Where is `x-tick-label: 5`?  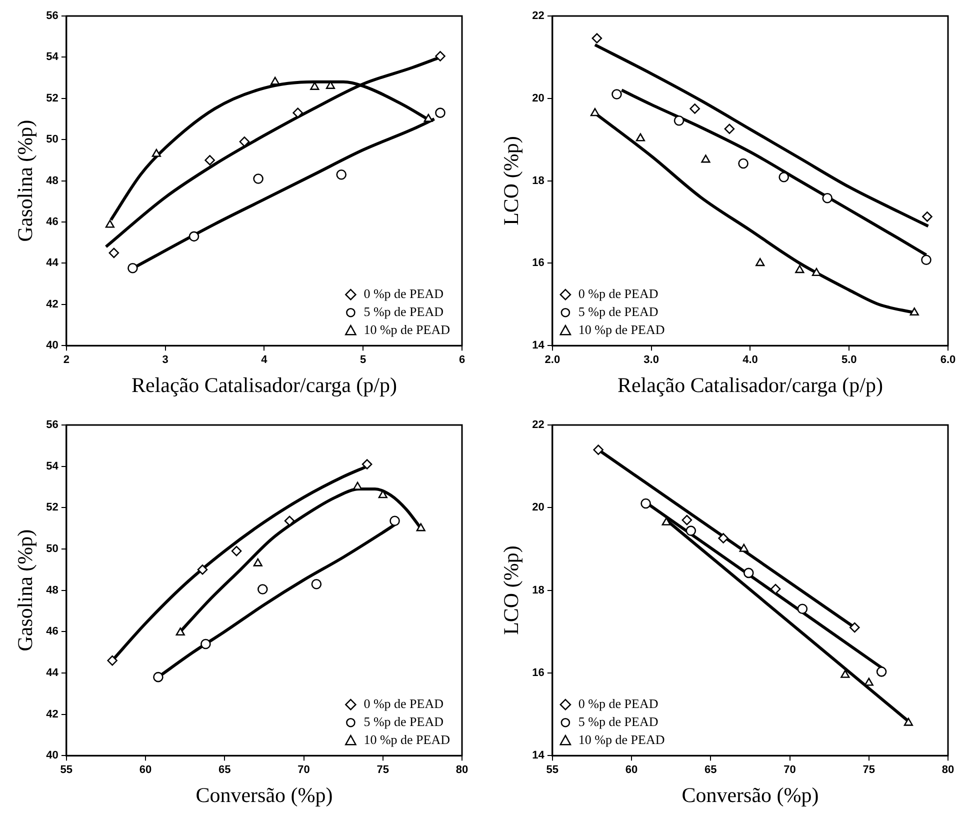 x-tick-label: 5 is located at coordinates (363, 360).